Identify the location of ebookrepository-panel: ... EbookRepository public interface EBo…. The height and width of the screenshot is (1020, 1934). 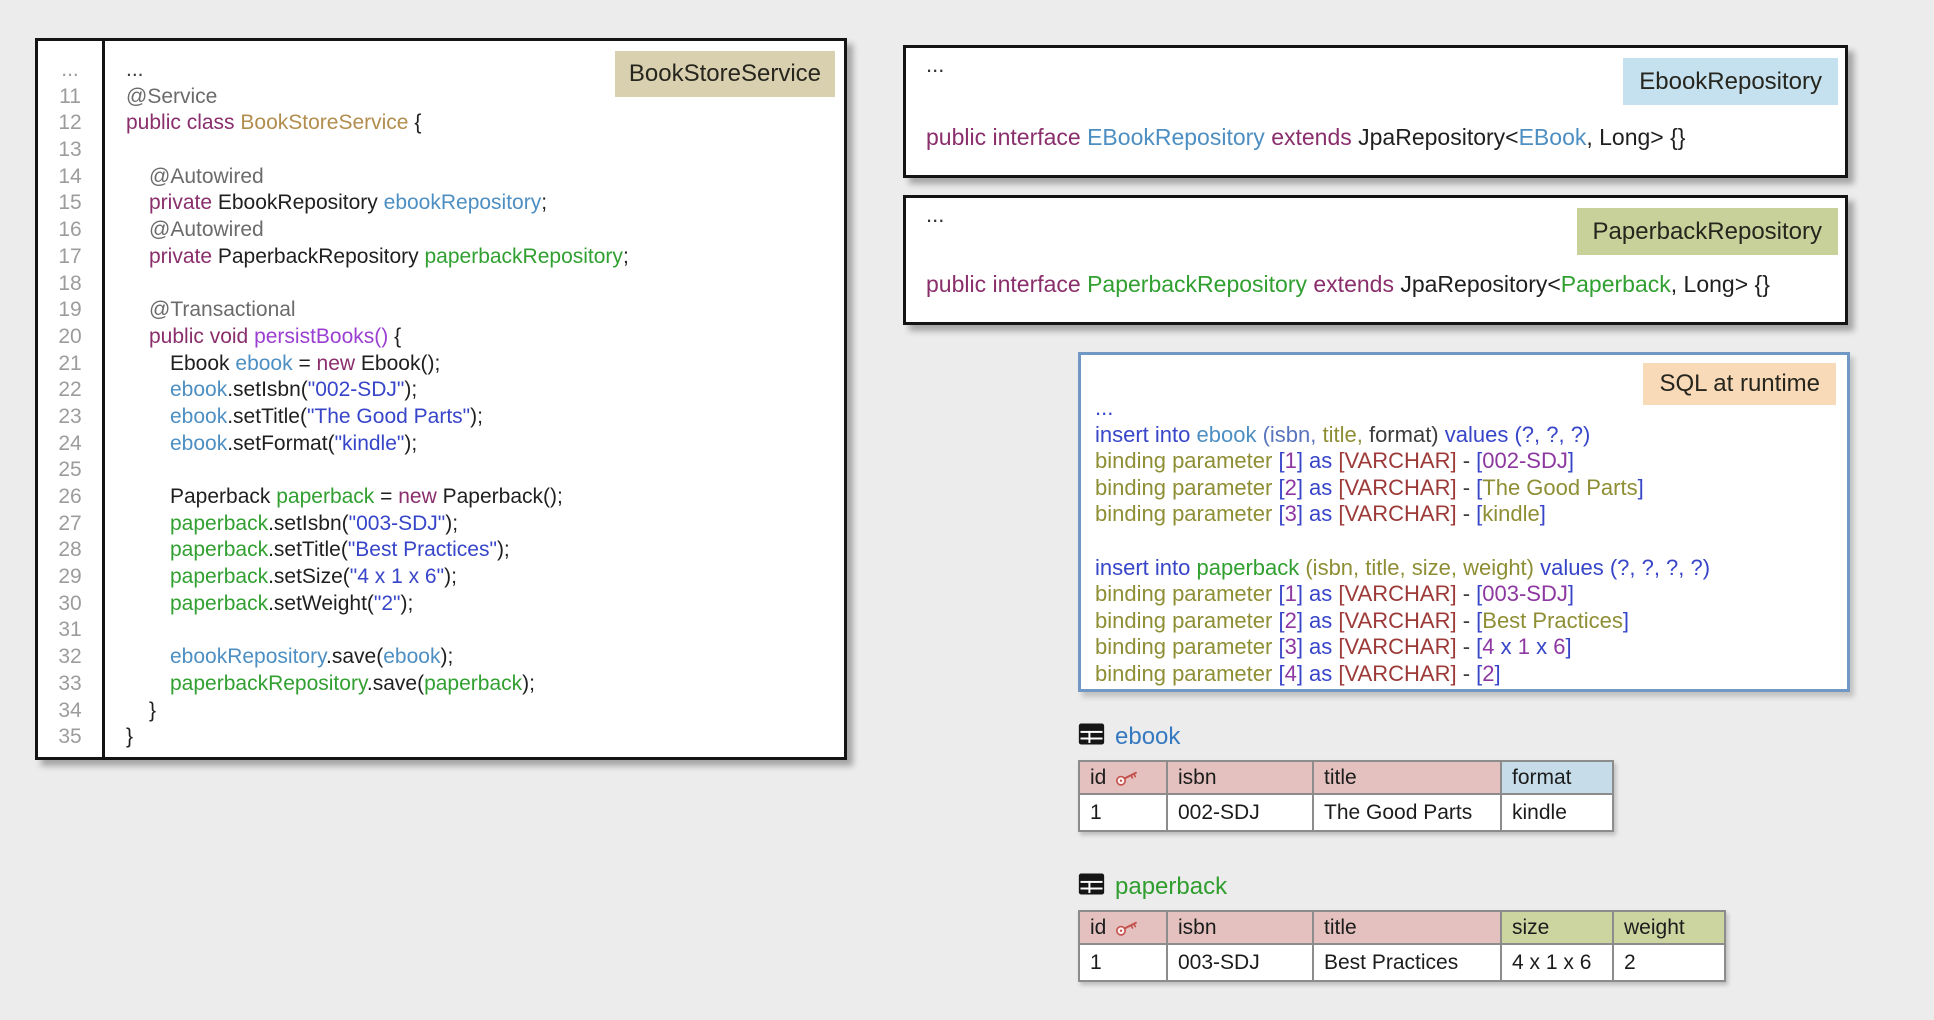
(1375, 111).